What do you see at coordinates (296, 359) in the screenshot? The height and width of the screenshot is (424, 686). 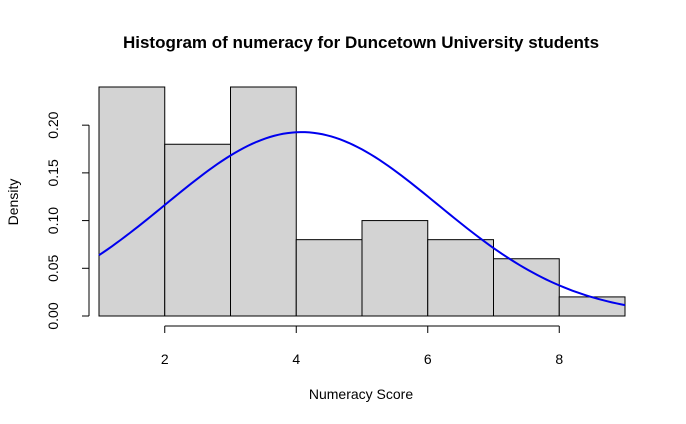 I see `x-tick-label: 4` at bounding box center [296, 359].